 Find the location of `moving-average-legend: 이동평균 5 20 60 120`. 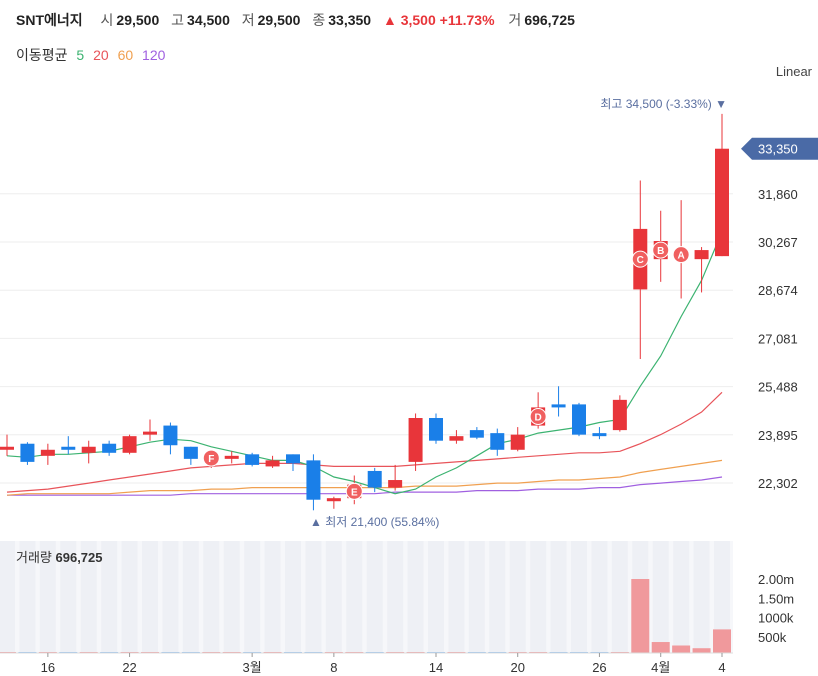

moving-average-legend: 이동평균 5 20 60 120 is located at coordinates (93, 55).